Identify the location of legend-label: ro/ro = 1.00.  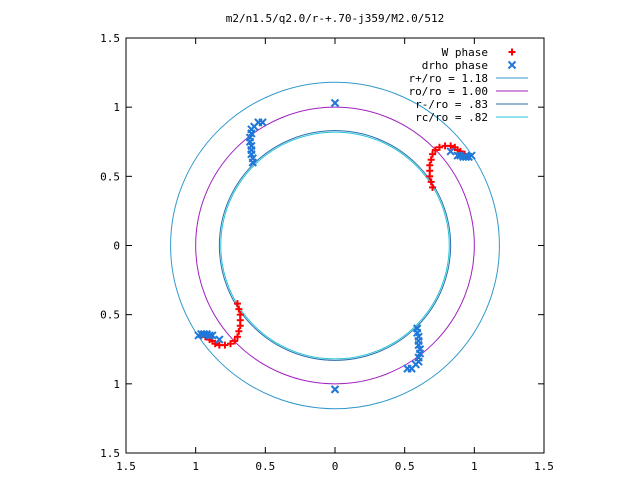
(448, 91).